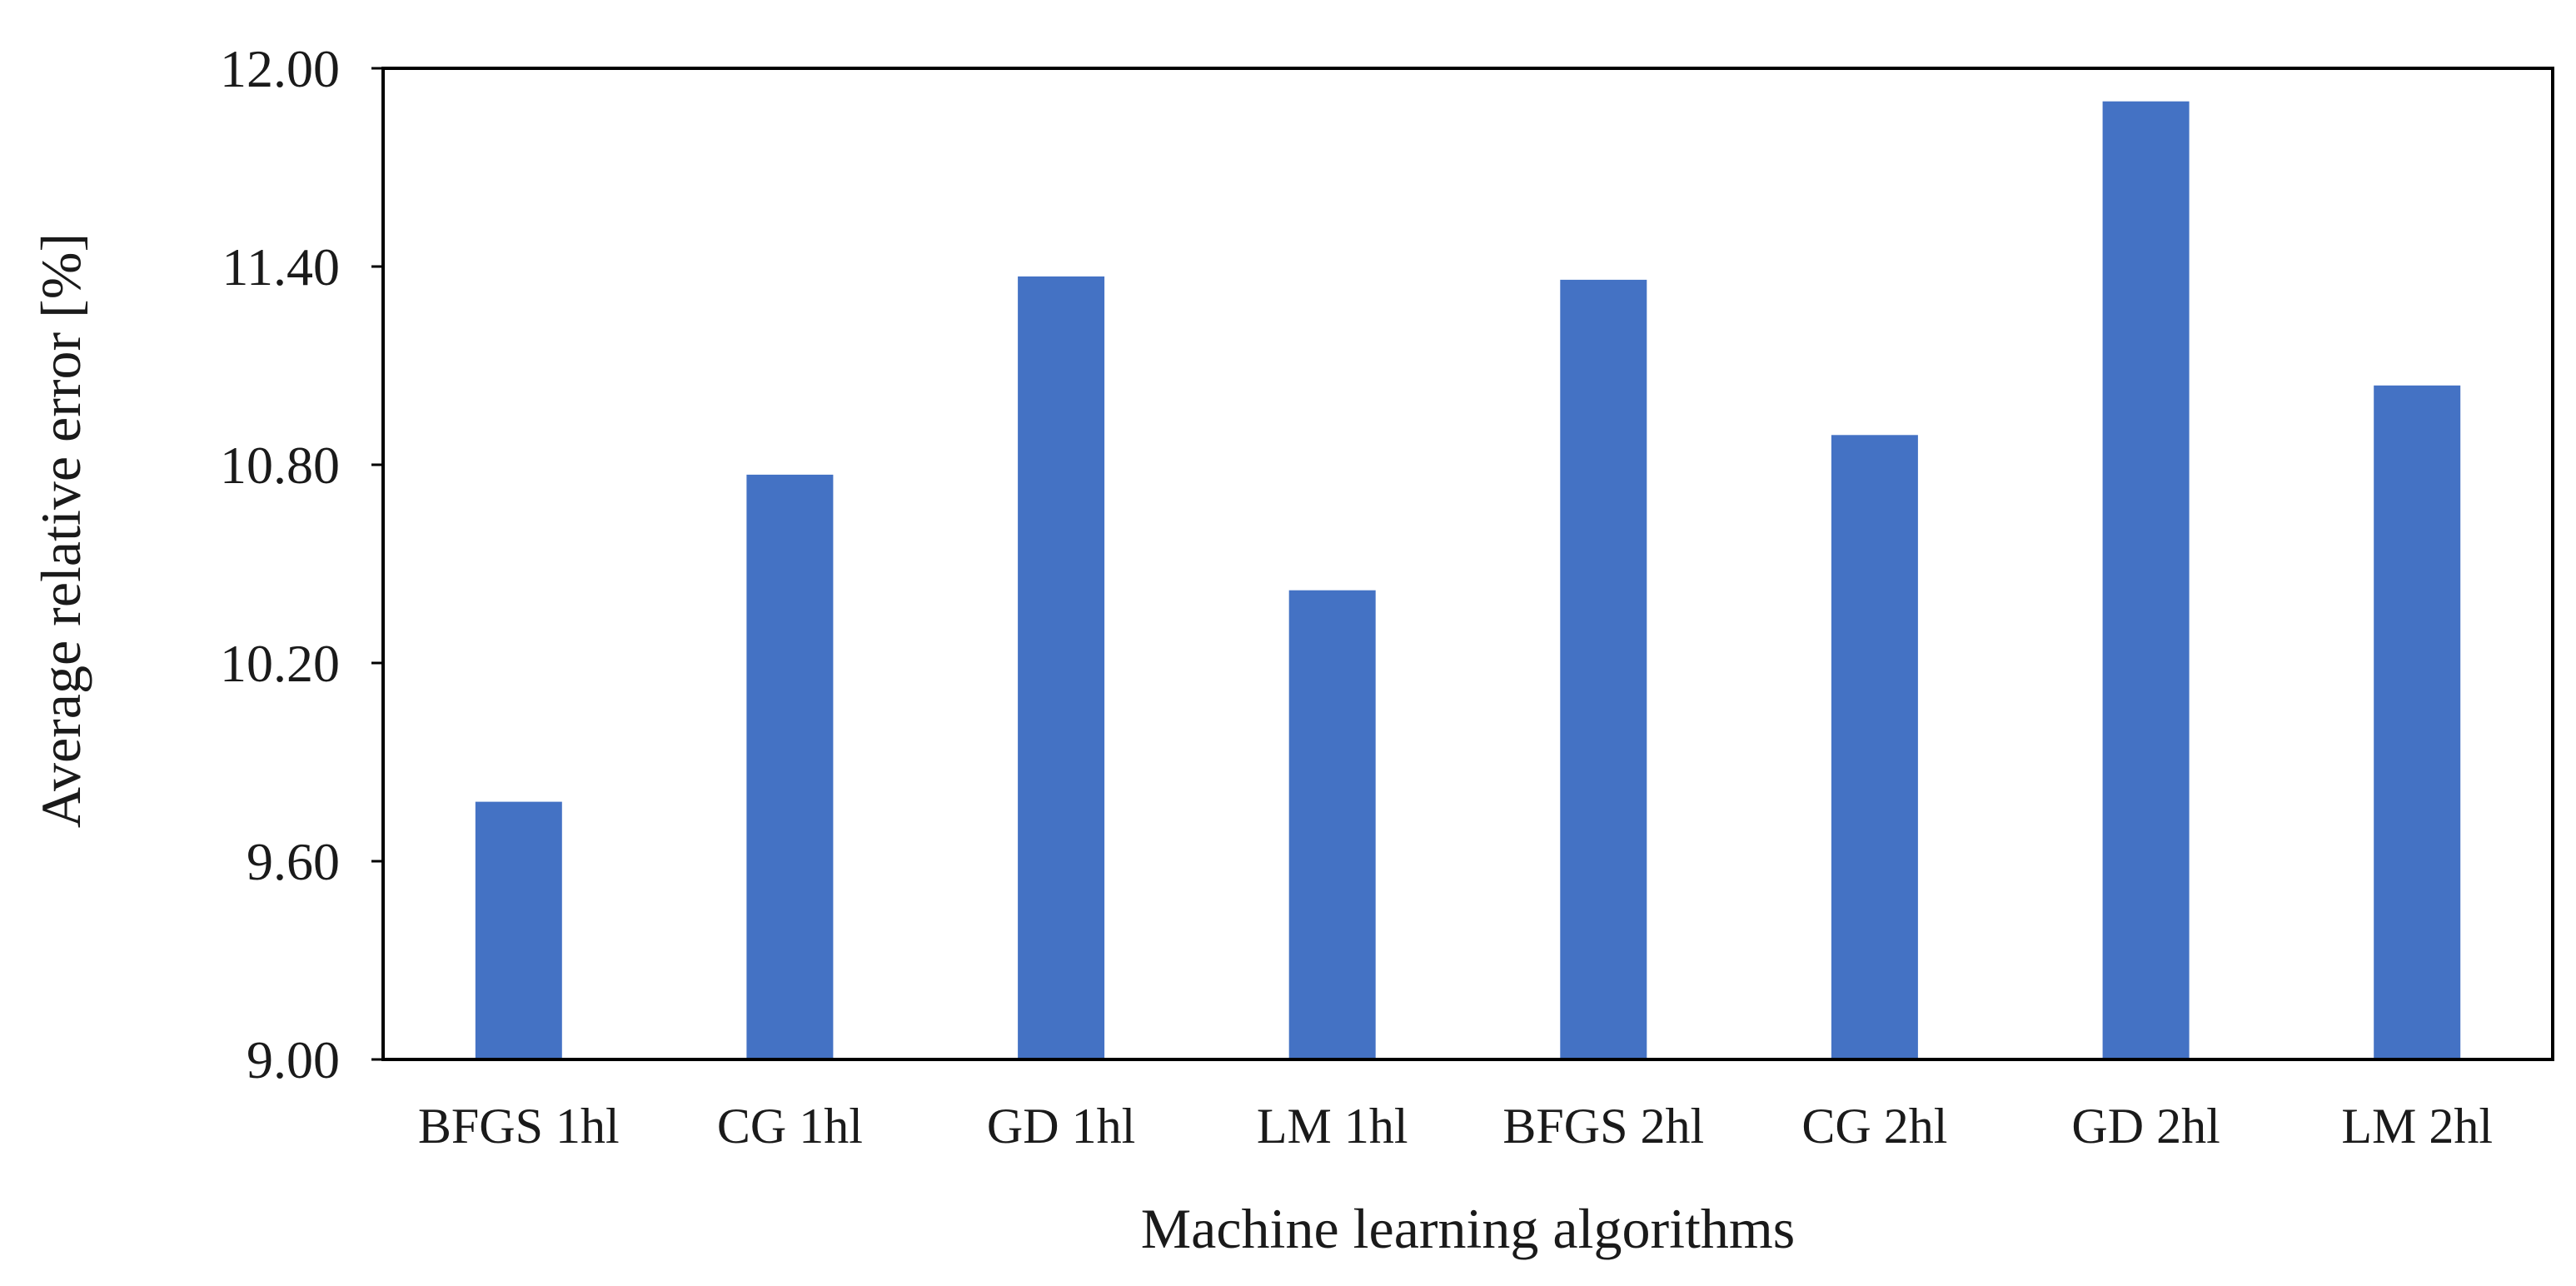 This screenshot has width=2576, height=1286. What do you see at coordinates (61, 530) in the screenshot?
I see `y-axis-title: Average relative error [%]` at bounding box center [61, 530].